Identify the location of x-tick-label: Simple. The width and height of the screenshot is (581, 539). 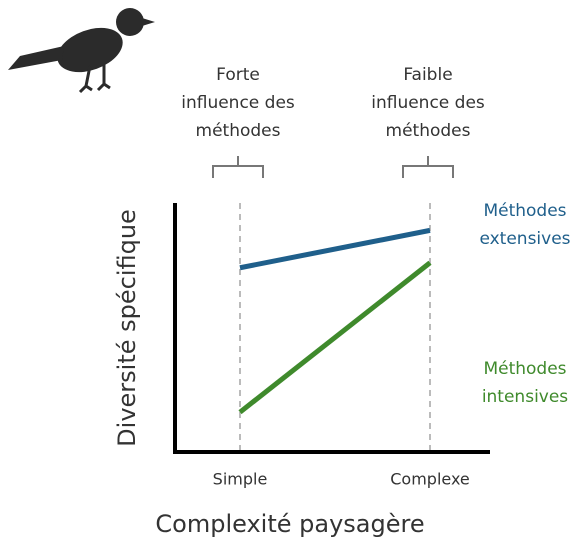
(240, 479).